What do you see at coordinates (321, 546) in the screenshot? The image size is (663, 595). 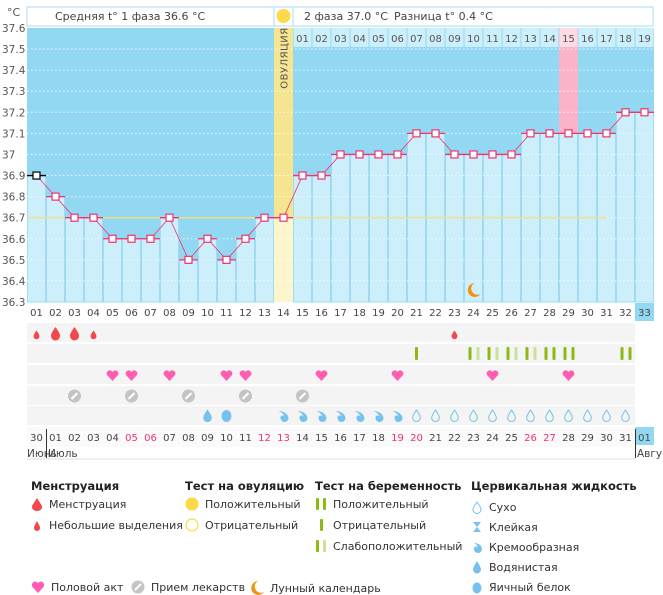 I see `weak-double-bar-icon` at bounding box center [321, 546].